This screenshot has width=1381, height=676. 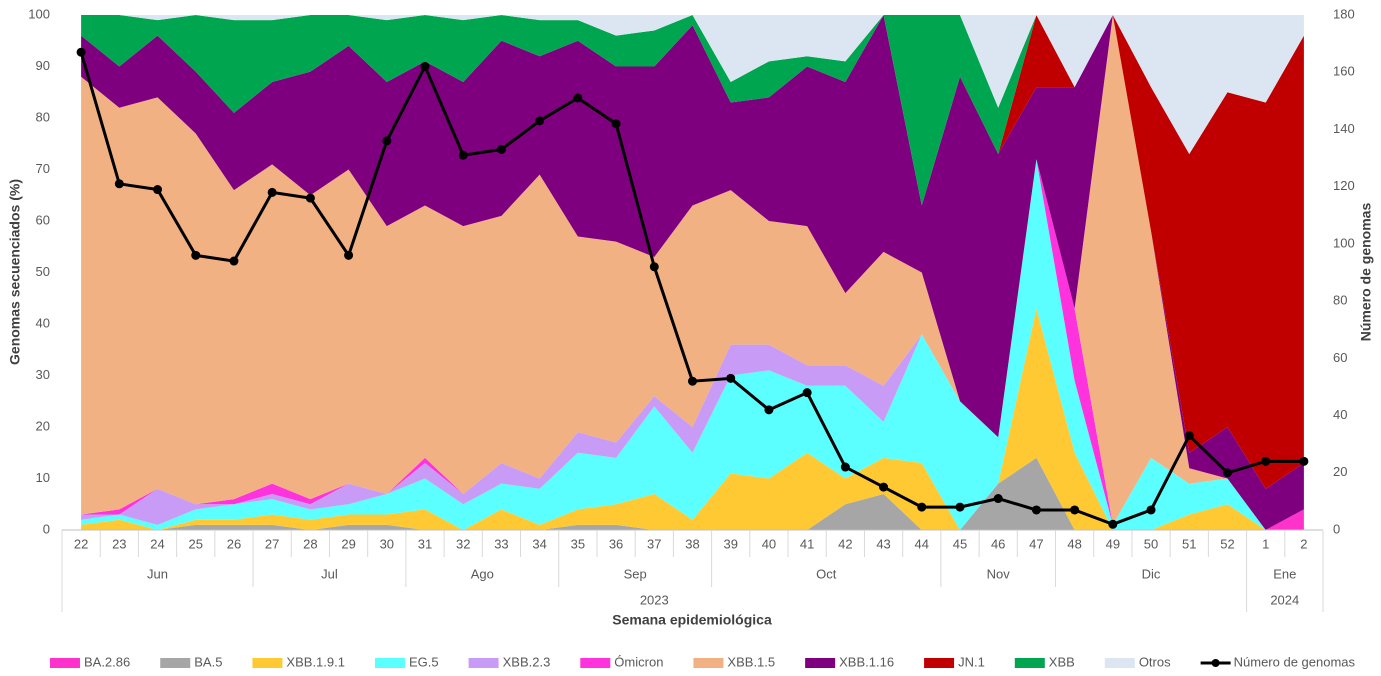 What do you see at coordinates (1336, 528) in the screenshot?
I see `y2-tick-label: 0` at bounding box center [1336, 528].